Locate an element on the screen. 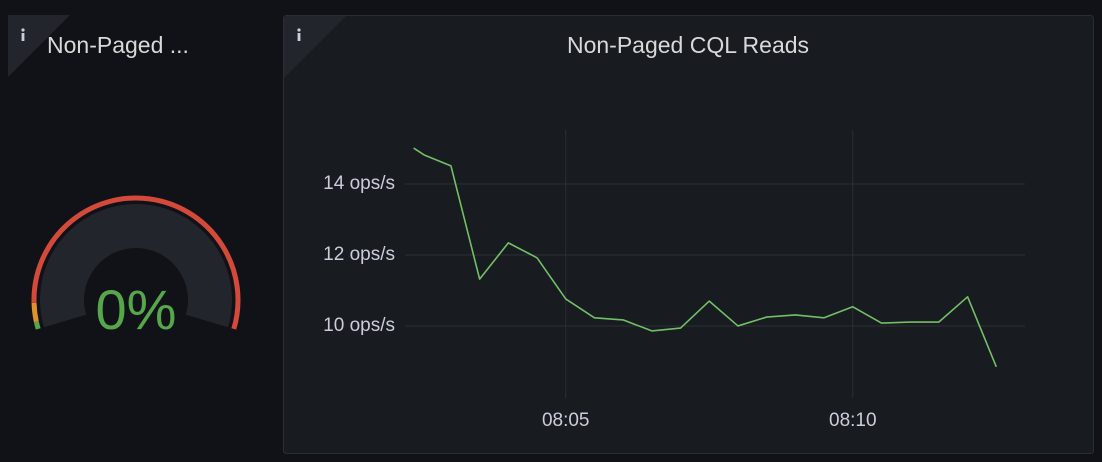  gauge: 0% is located at coordinates (136, 268).